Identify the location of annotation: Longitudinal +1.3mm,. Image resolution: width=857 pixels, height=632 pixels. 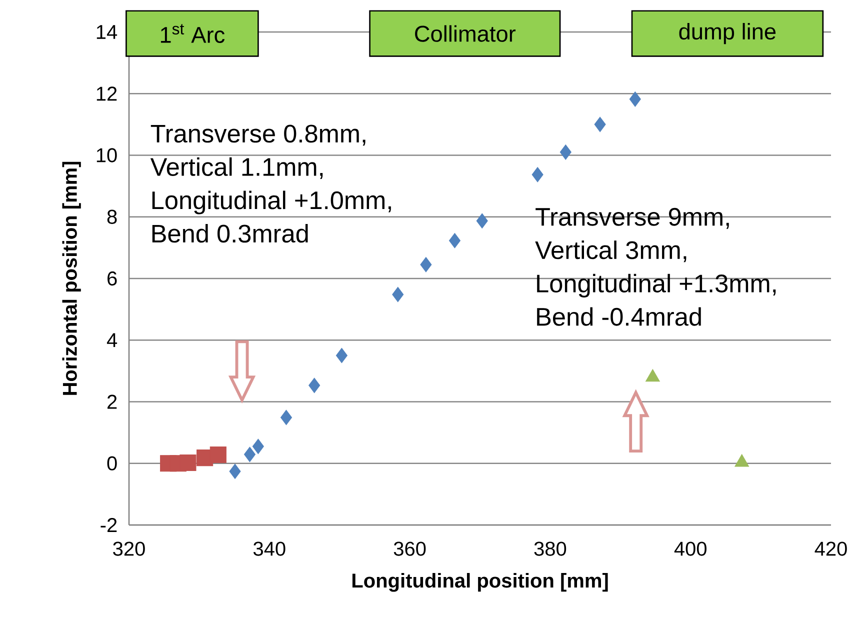
(656, 286).